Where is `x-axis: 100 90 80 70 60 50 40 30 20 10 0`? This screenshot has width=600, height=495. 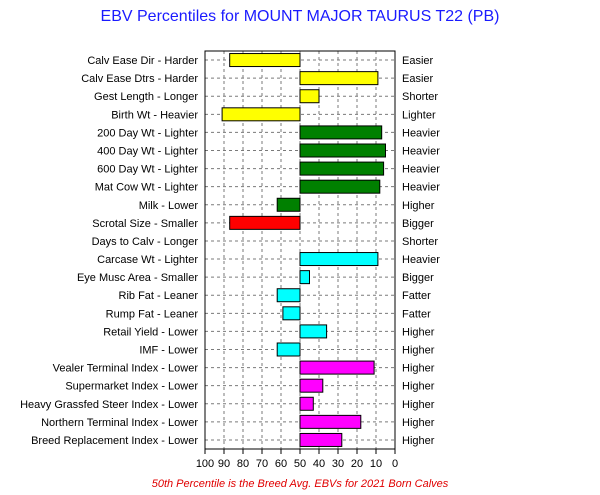
x-axis: 100 90 80 70 60 50 40 30 20 10 0 is located at coordinates (297, 459).